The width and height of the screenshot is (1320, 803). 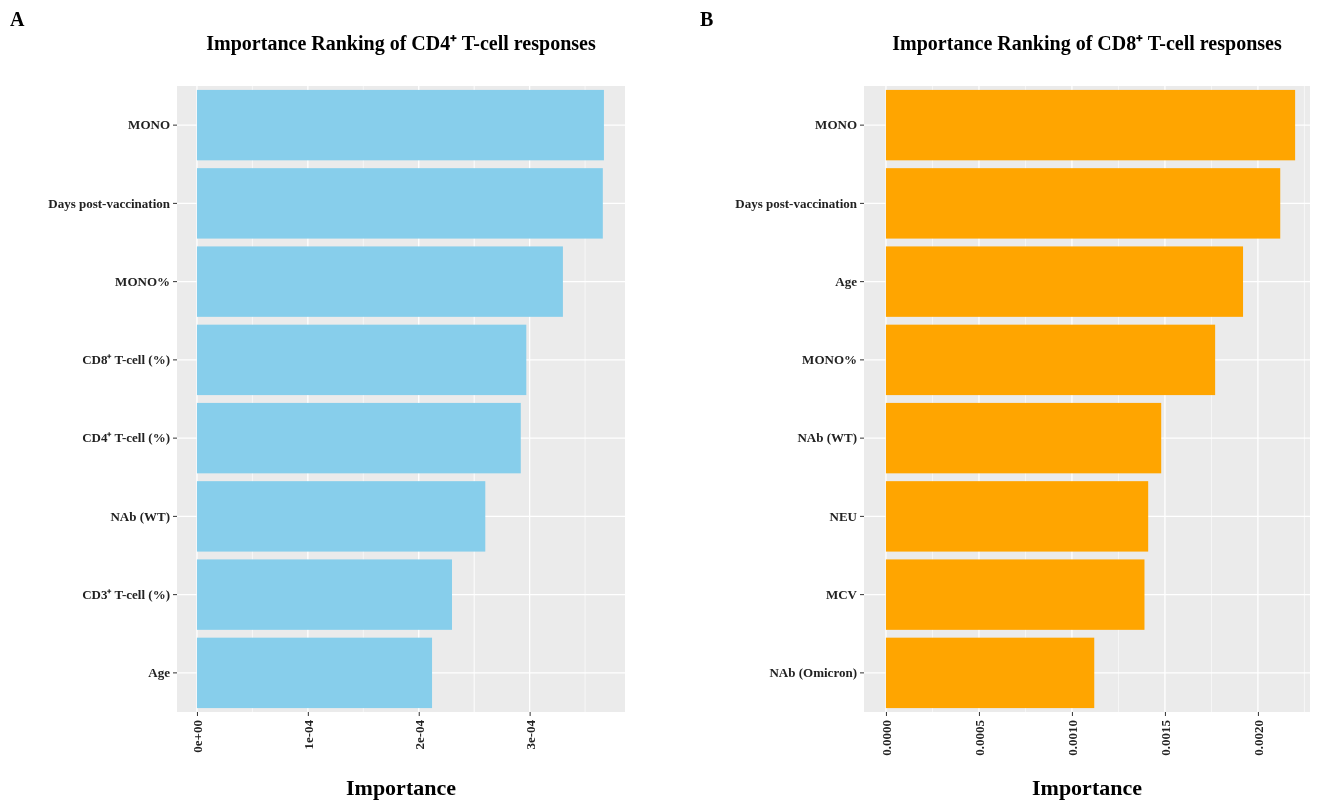 I want to click on x-tick-label: 1e-04, so click(x=308, y=734).